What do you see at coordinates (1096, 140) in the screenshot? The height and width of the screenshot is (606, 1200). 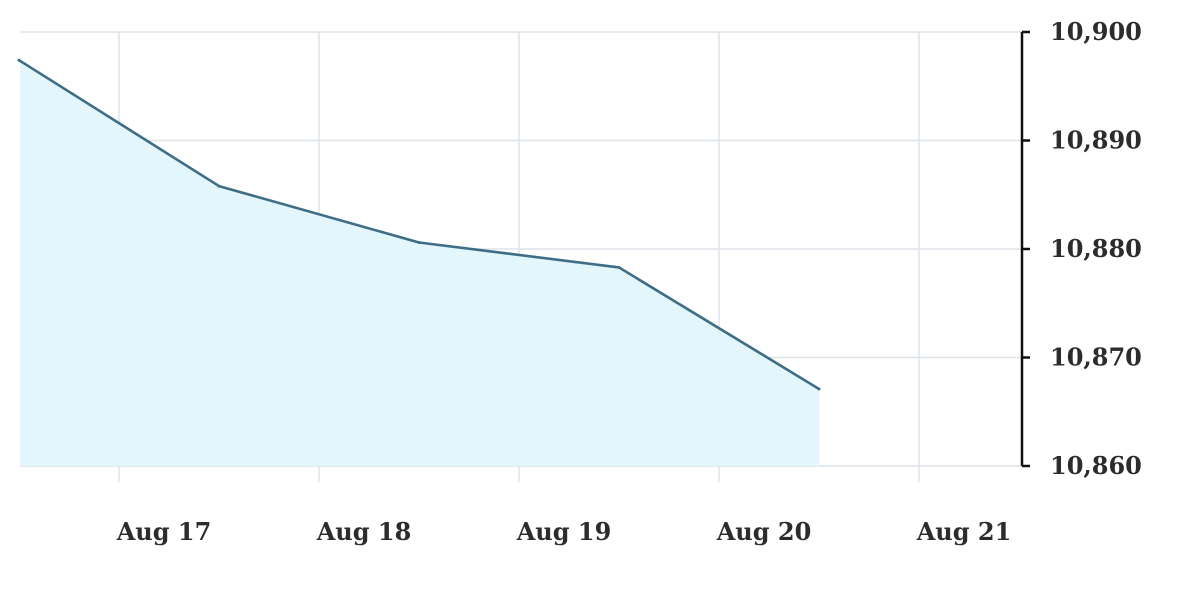 I see `y-tick-label: 10,890` at bounding box center [1096, 140].